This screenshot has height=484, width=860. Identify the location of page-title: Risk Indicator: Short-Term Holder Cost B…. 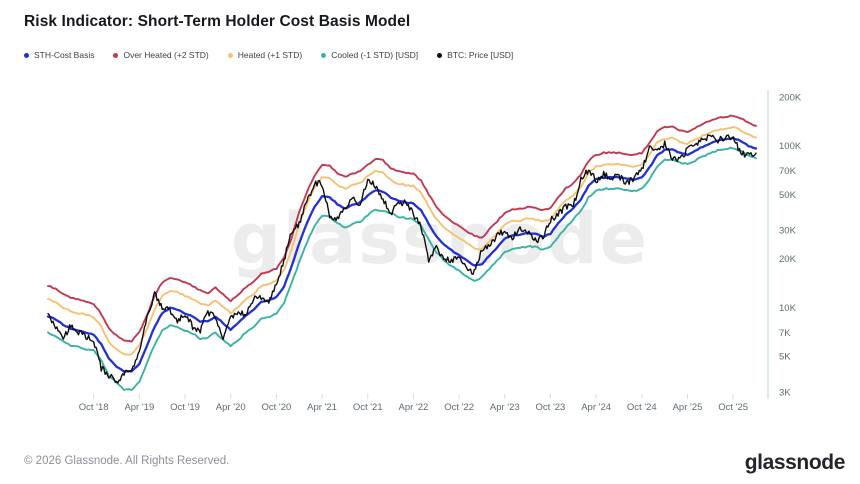
(217, 21).